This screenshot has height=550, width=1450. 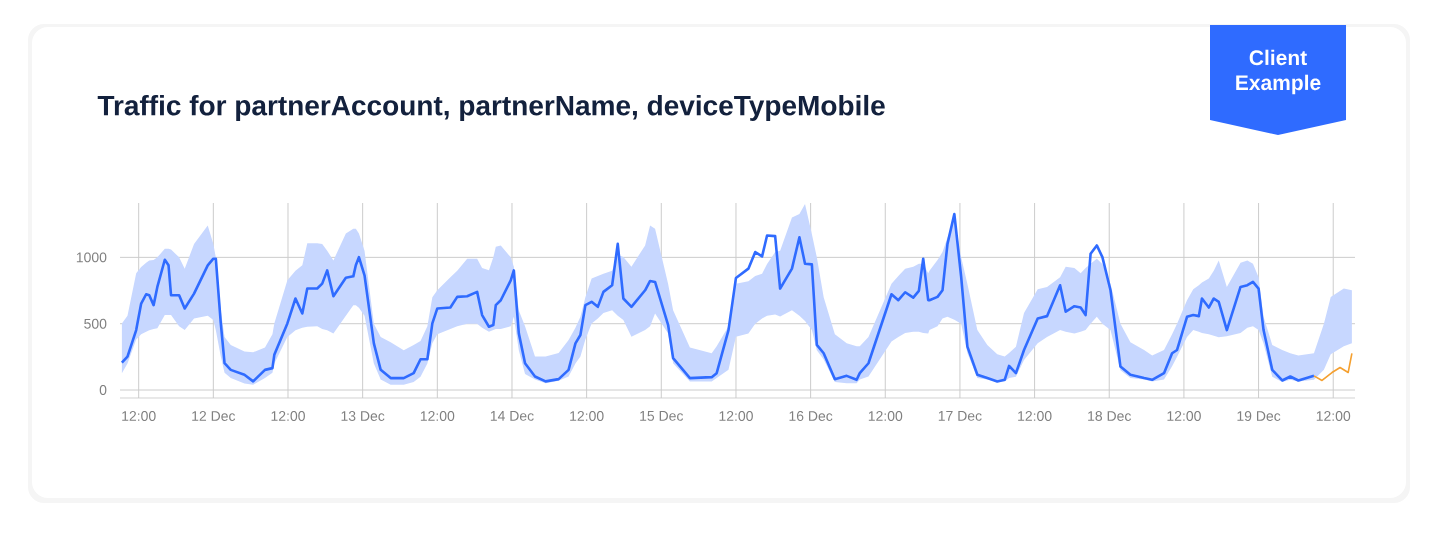 I want to click on x-tick-label: 15 Dec, so click(x=662, y=416).